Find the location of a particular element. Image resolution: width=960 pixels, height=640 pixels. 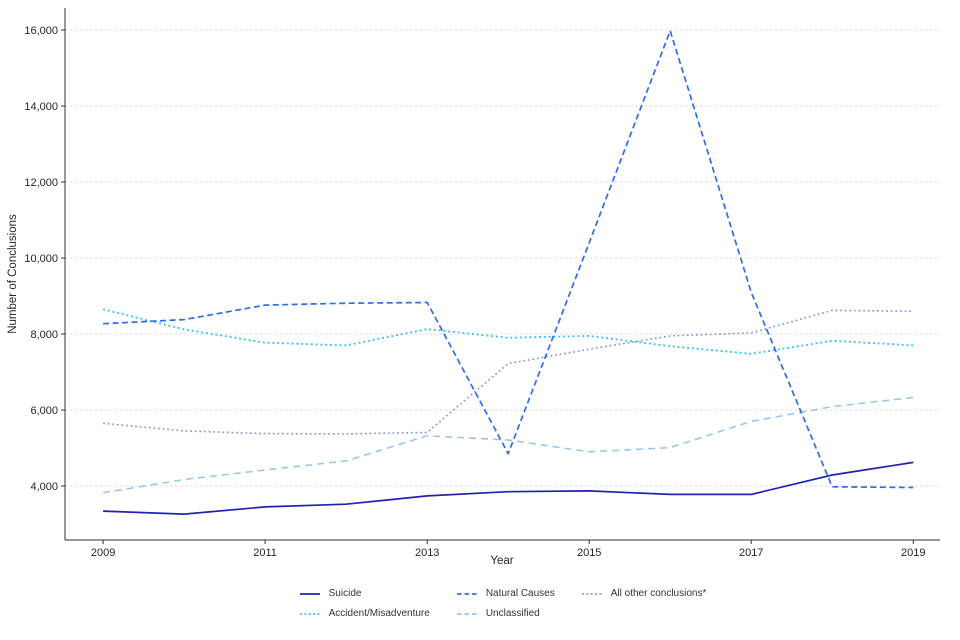

legend-item-unclassified: Unclassified is located at coordinates (505, 613).